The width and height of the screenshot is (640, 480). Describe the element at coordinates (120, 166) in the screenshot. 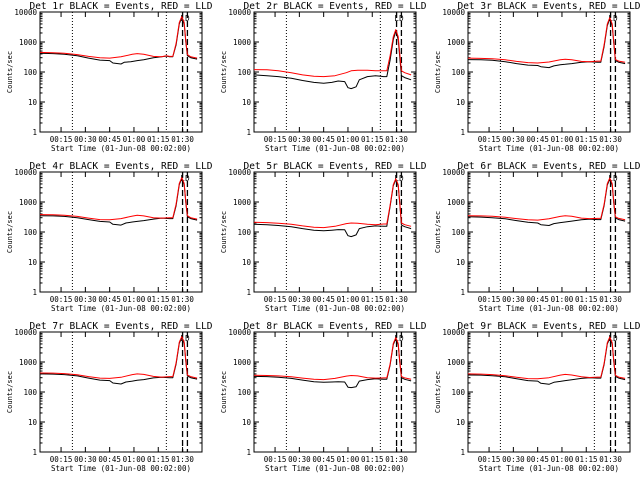

I see `chart-title: Det 4r BLACK = Events, RED = LLD` at that location.